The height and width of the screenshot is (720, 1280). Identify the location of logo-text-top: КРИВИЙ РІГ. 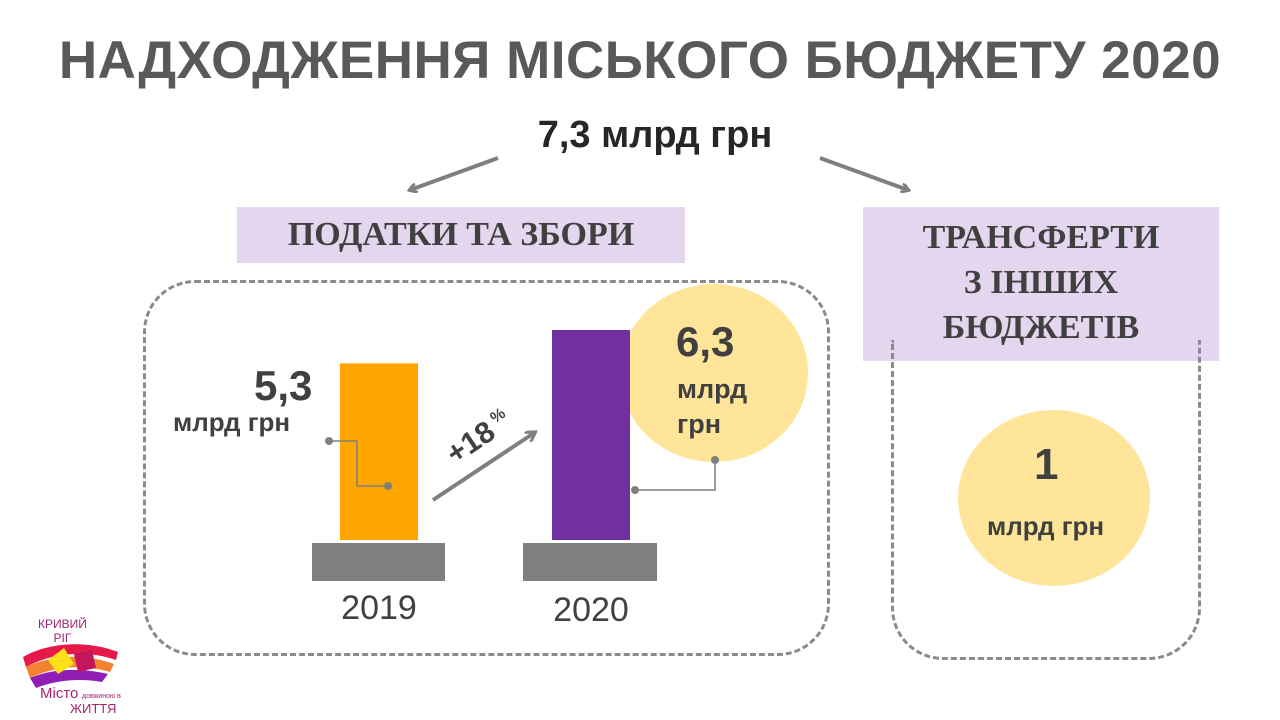
(62, 631).